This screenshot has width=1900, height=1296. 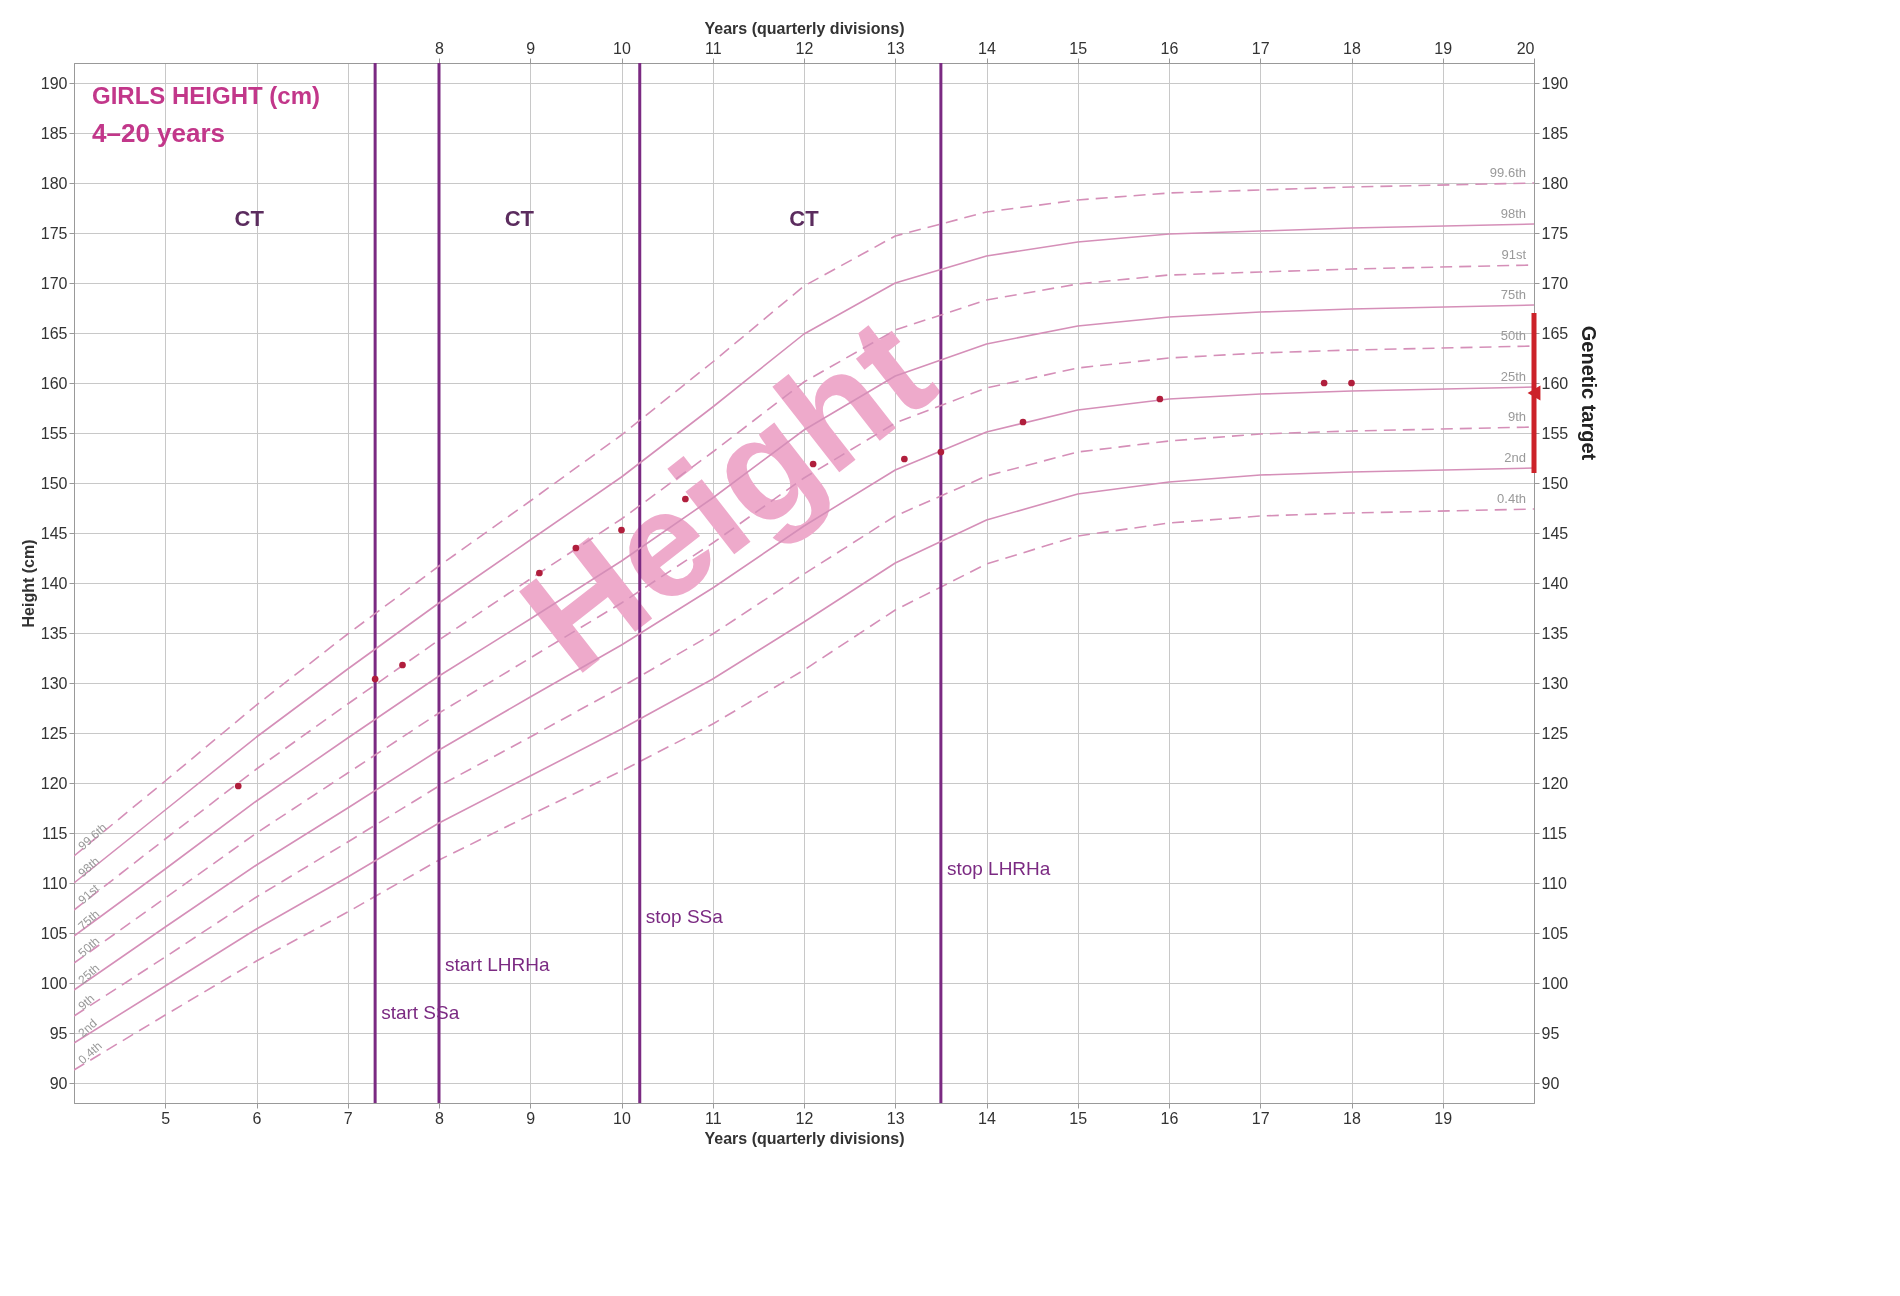 I want to click on y2-tick-label: 115, so click(x=1554, y=833).